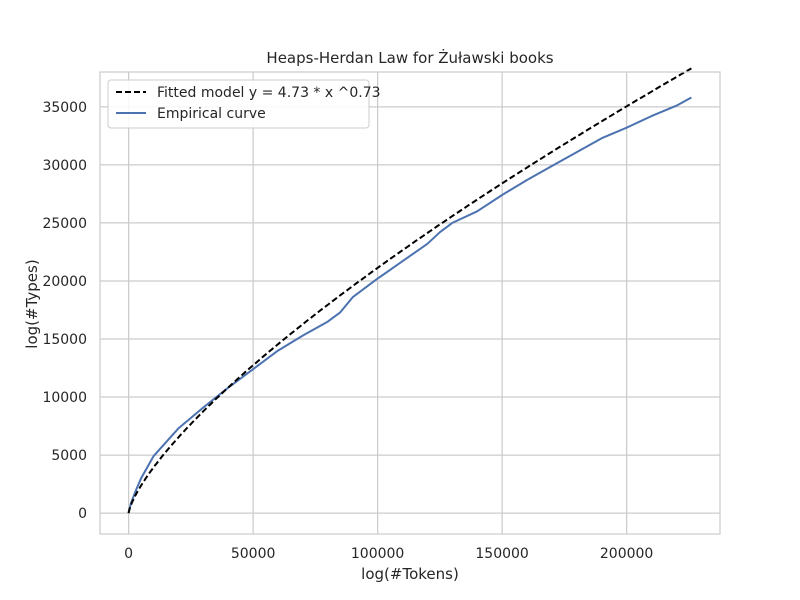 This screenshot has height=600, width=800. I want to click on chart-title: Heaps-Herdan Law for Żuławski books, so click(409, 57).